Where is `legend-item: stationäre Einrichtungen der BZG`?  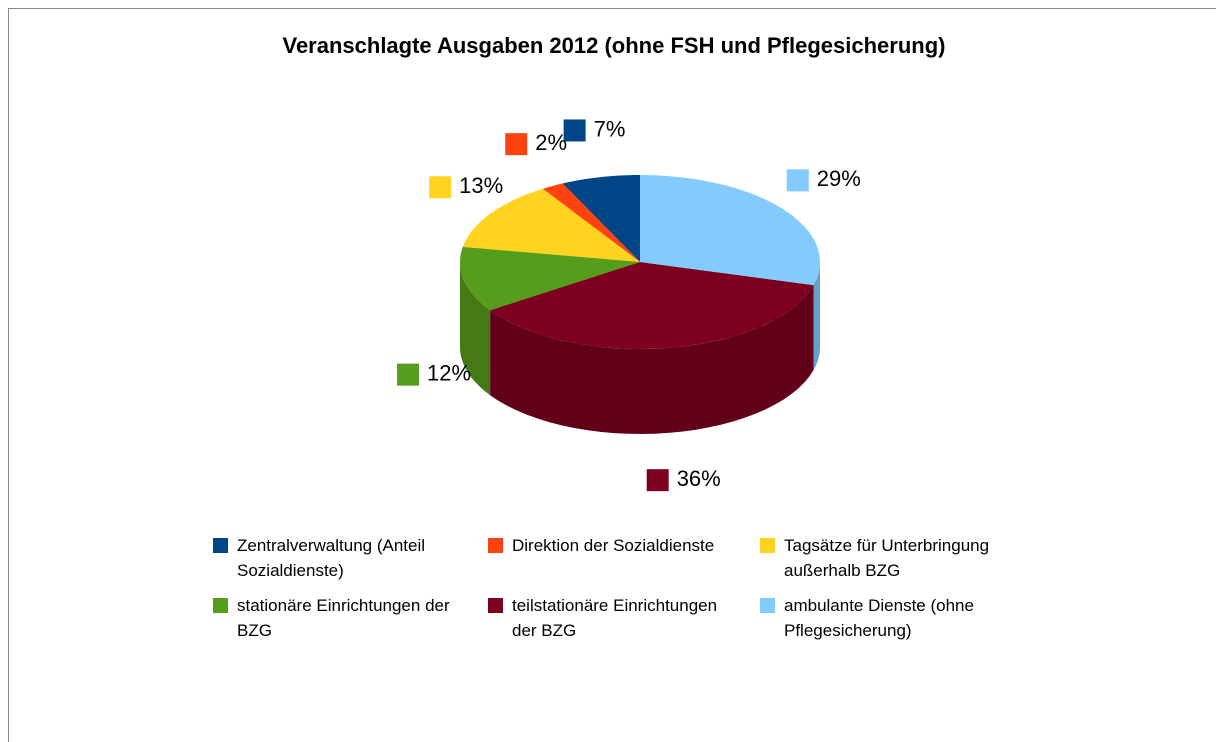
legend-item: stationäre Einrichtungen der BZG is located at coordinates (333, 618).